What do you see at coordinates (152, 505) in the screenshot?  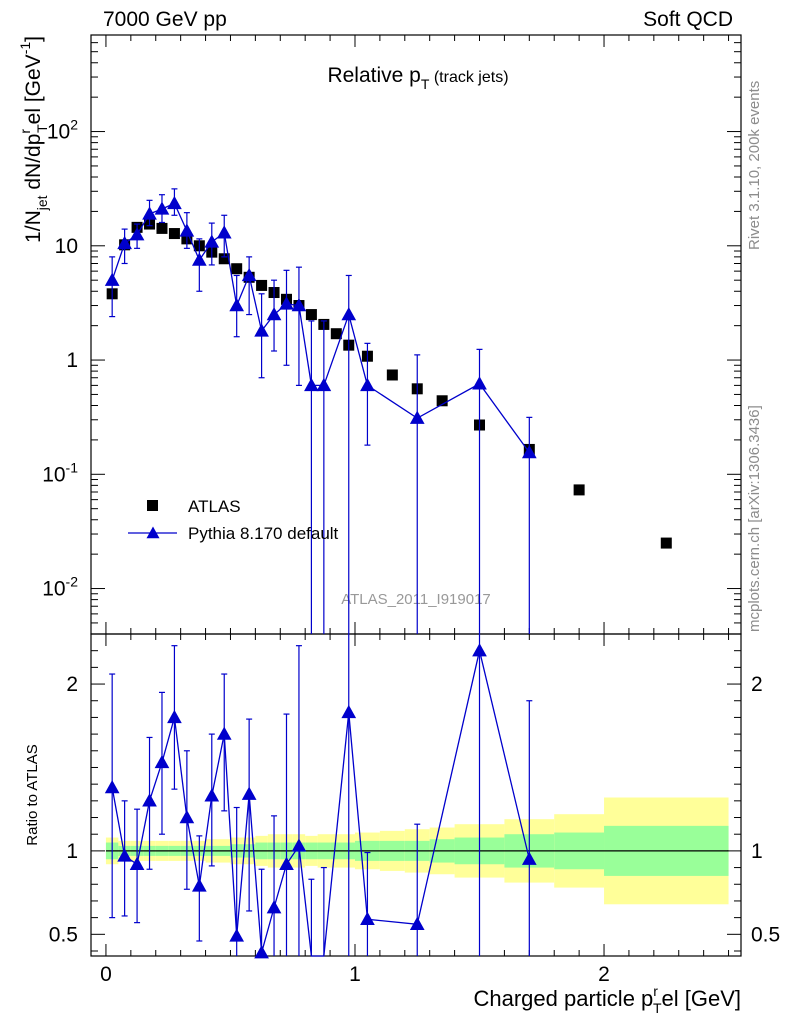 I see `legend-atlas-marker` at bounding box center [152, 505].